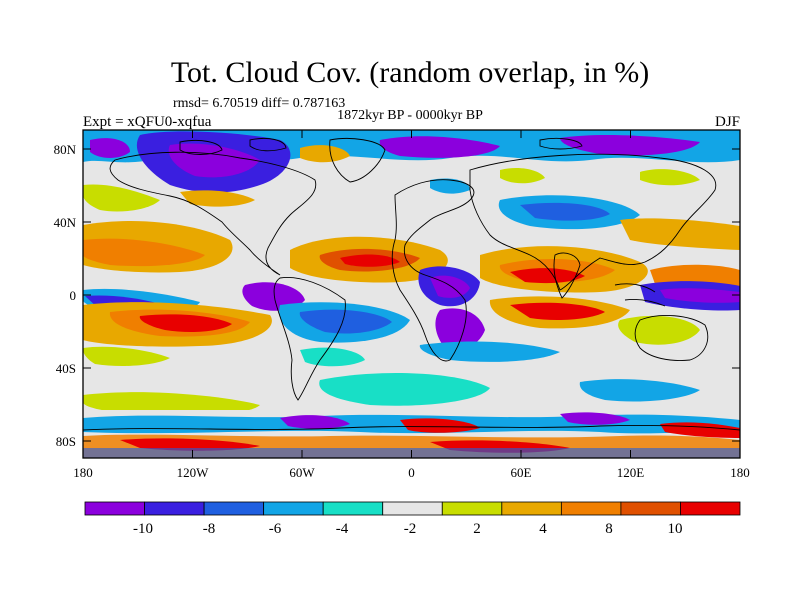  I want to click on figure-title: Tot. Cloud Cov. (random overlap, in %), so click(410, 72).